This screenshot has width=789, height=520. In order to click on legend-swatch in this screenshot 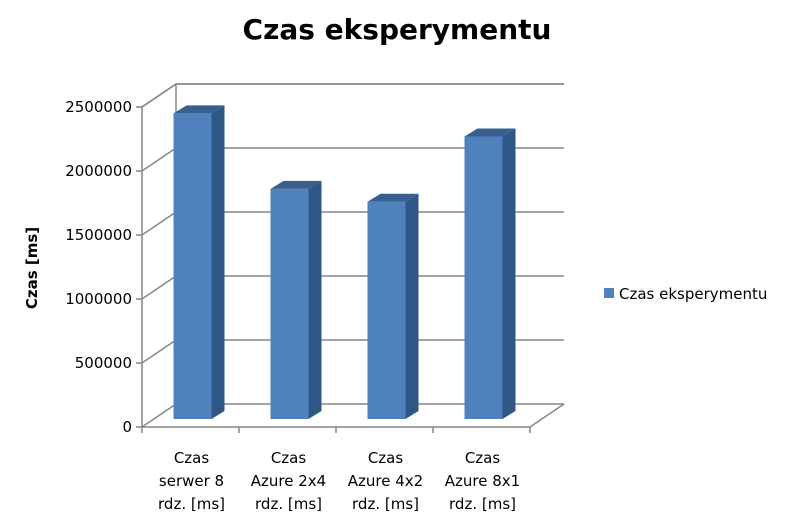, I will do `click(609, 293)`.